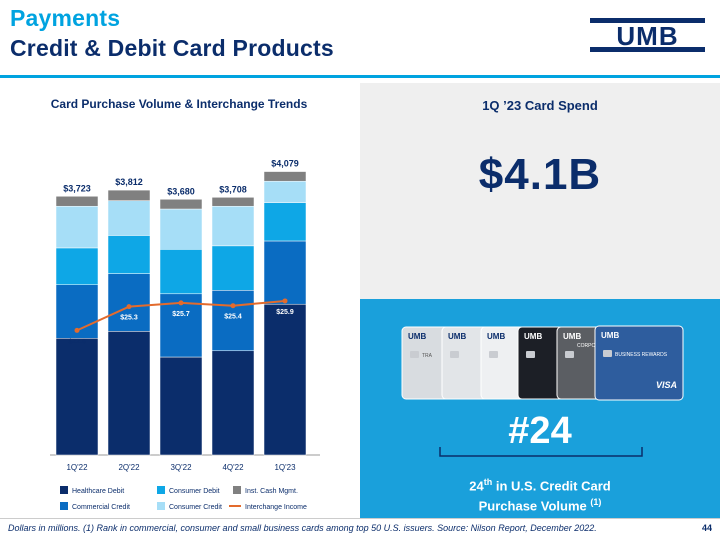 The width and height of the screenshot is (720, 540). Describe the element at coordinates (540, 105) in the screenshot. I see `card-spend-label: 1Q ’23 Card Spend` at that location.